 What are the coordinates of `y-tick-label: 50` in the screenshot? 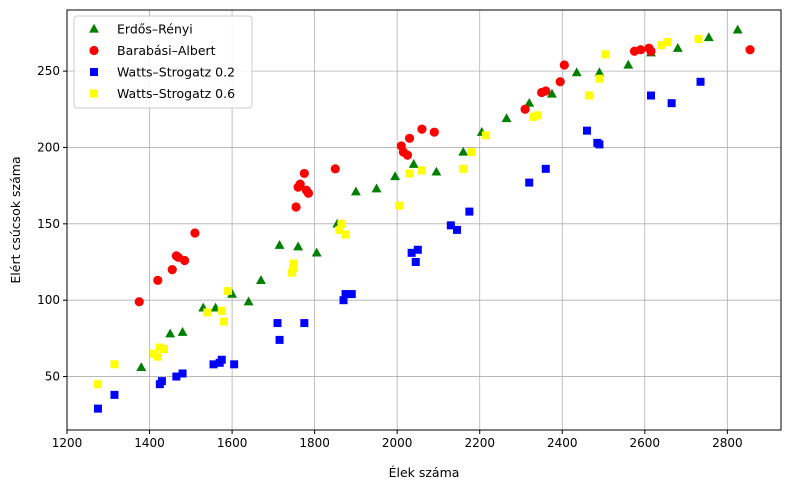 It's located at (52, 377).